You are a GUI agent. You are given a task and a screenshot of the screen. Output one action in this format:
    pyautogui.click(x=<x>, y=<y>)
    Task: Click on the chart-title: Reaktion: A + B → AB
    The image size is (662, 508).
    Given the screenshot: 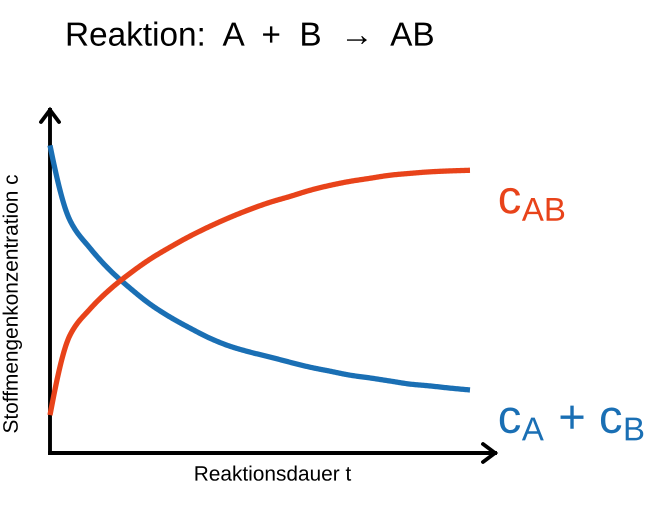 What is the action you would take?
    pyautogui.click(x=250, y=33)
    